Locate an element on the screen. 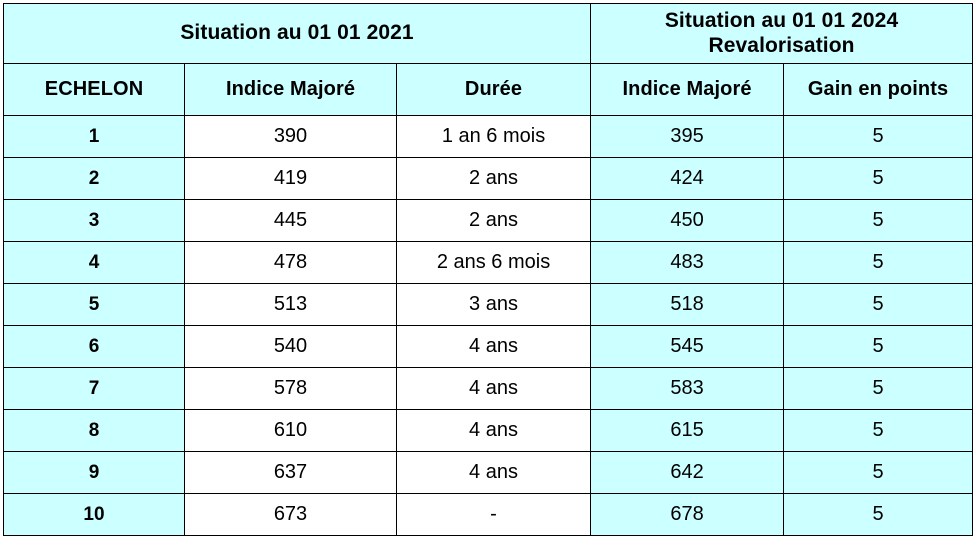 Image resolution: width=978 pixels, height=536 pixels. cell-echelon: 3 is located at coordinates (94, 220).